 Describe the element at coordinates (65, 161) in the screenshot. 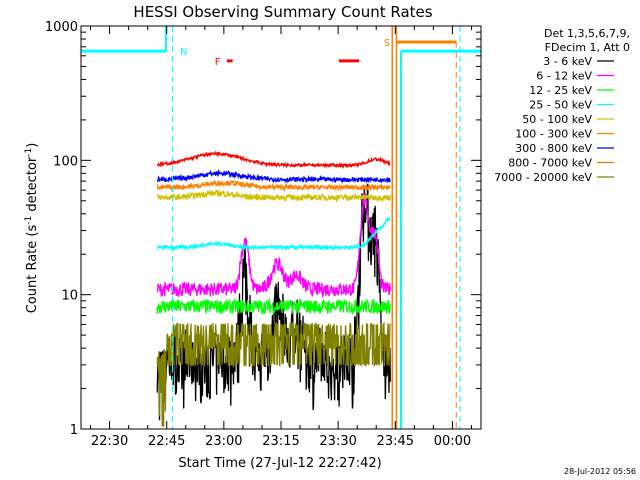

I see `y-tick-label: 100` at that location.